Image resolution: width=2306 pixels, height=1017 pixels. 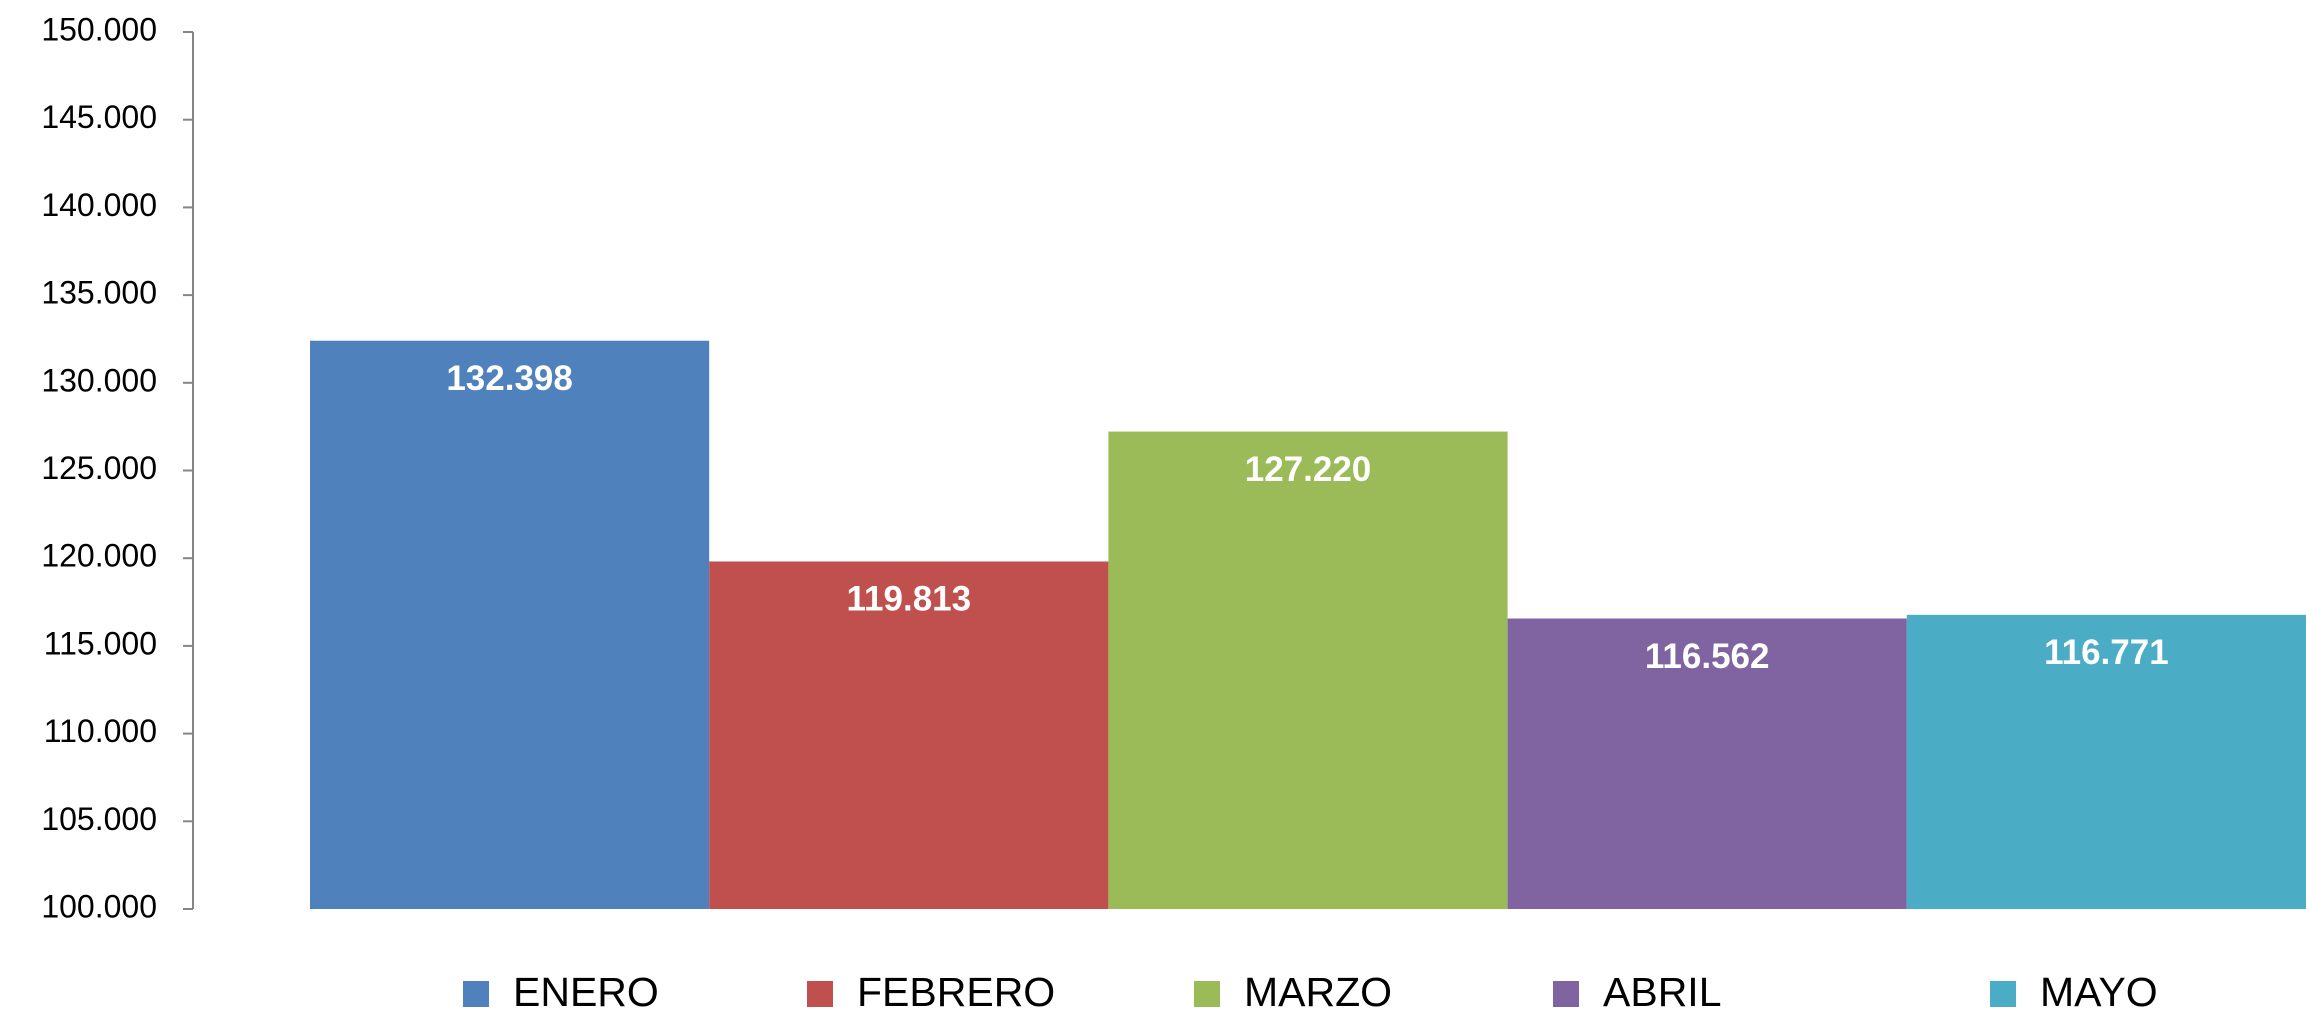 I want to click on data-label: 132.398, so click(x=509, y=378).